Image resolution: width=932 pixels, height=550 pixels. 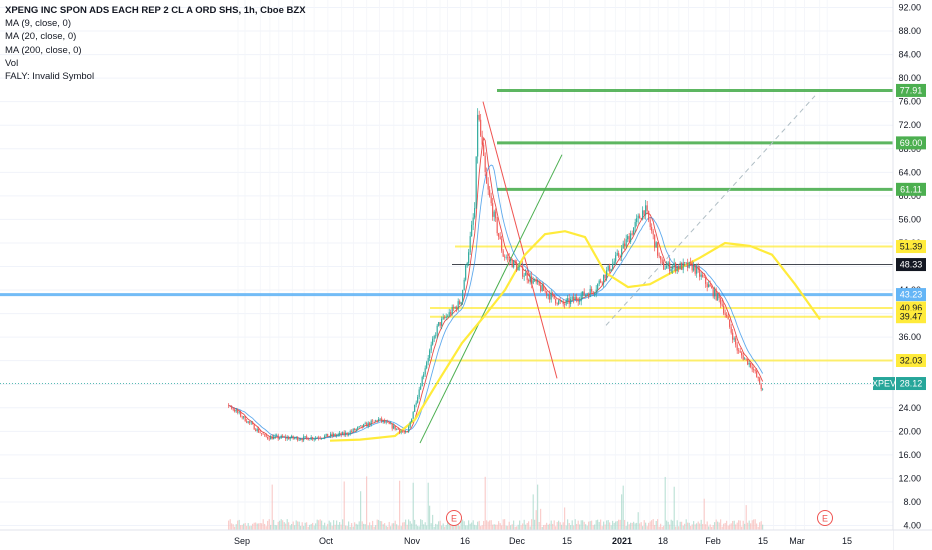 I want to click on indicator-ma20: MA (20, close, 0), so click(x=41, y=37).